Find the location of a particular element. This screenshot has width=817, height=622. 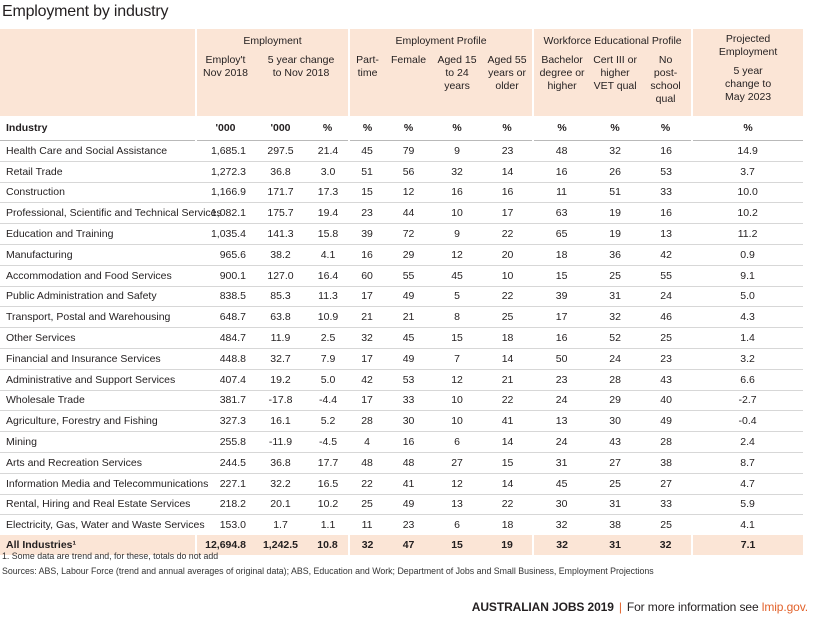

table-cell: 38.2 is located at coordinates (280, 254).